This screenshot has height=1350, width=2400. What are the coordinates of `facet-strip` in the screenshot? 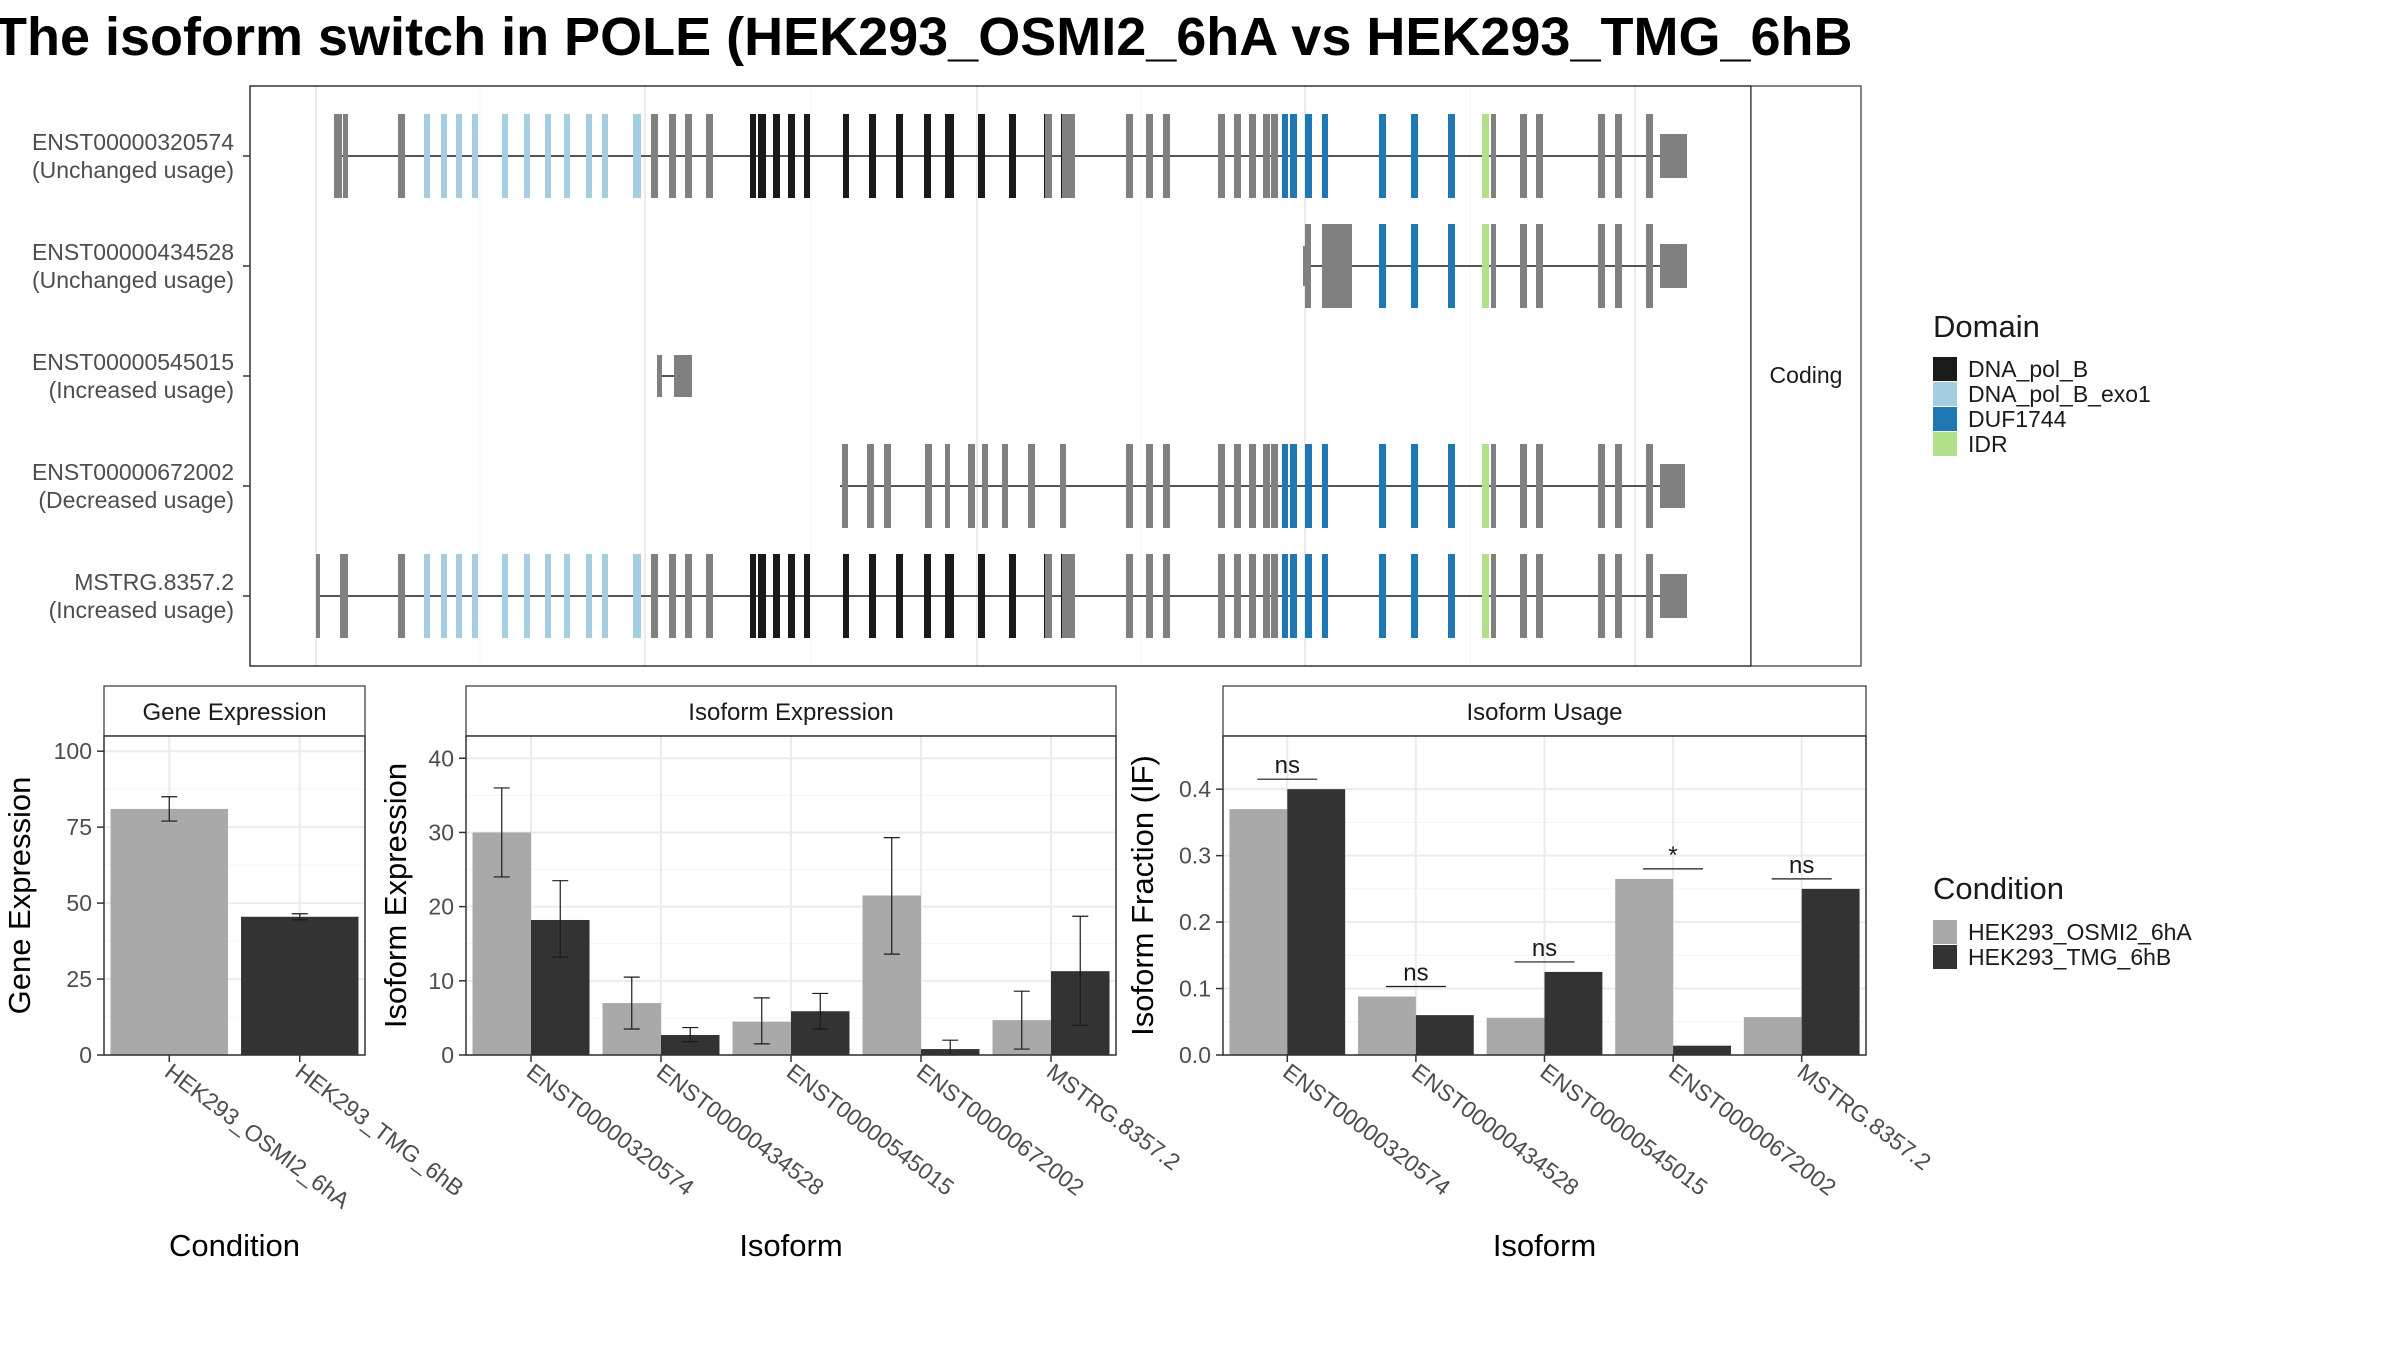 It's located at (234, 711).